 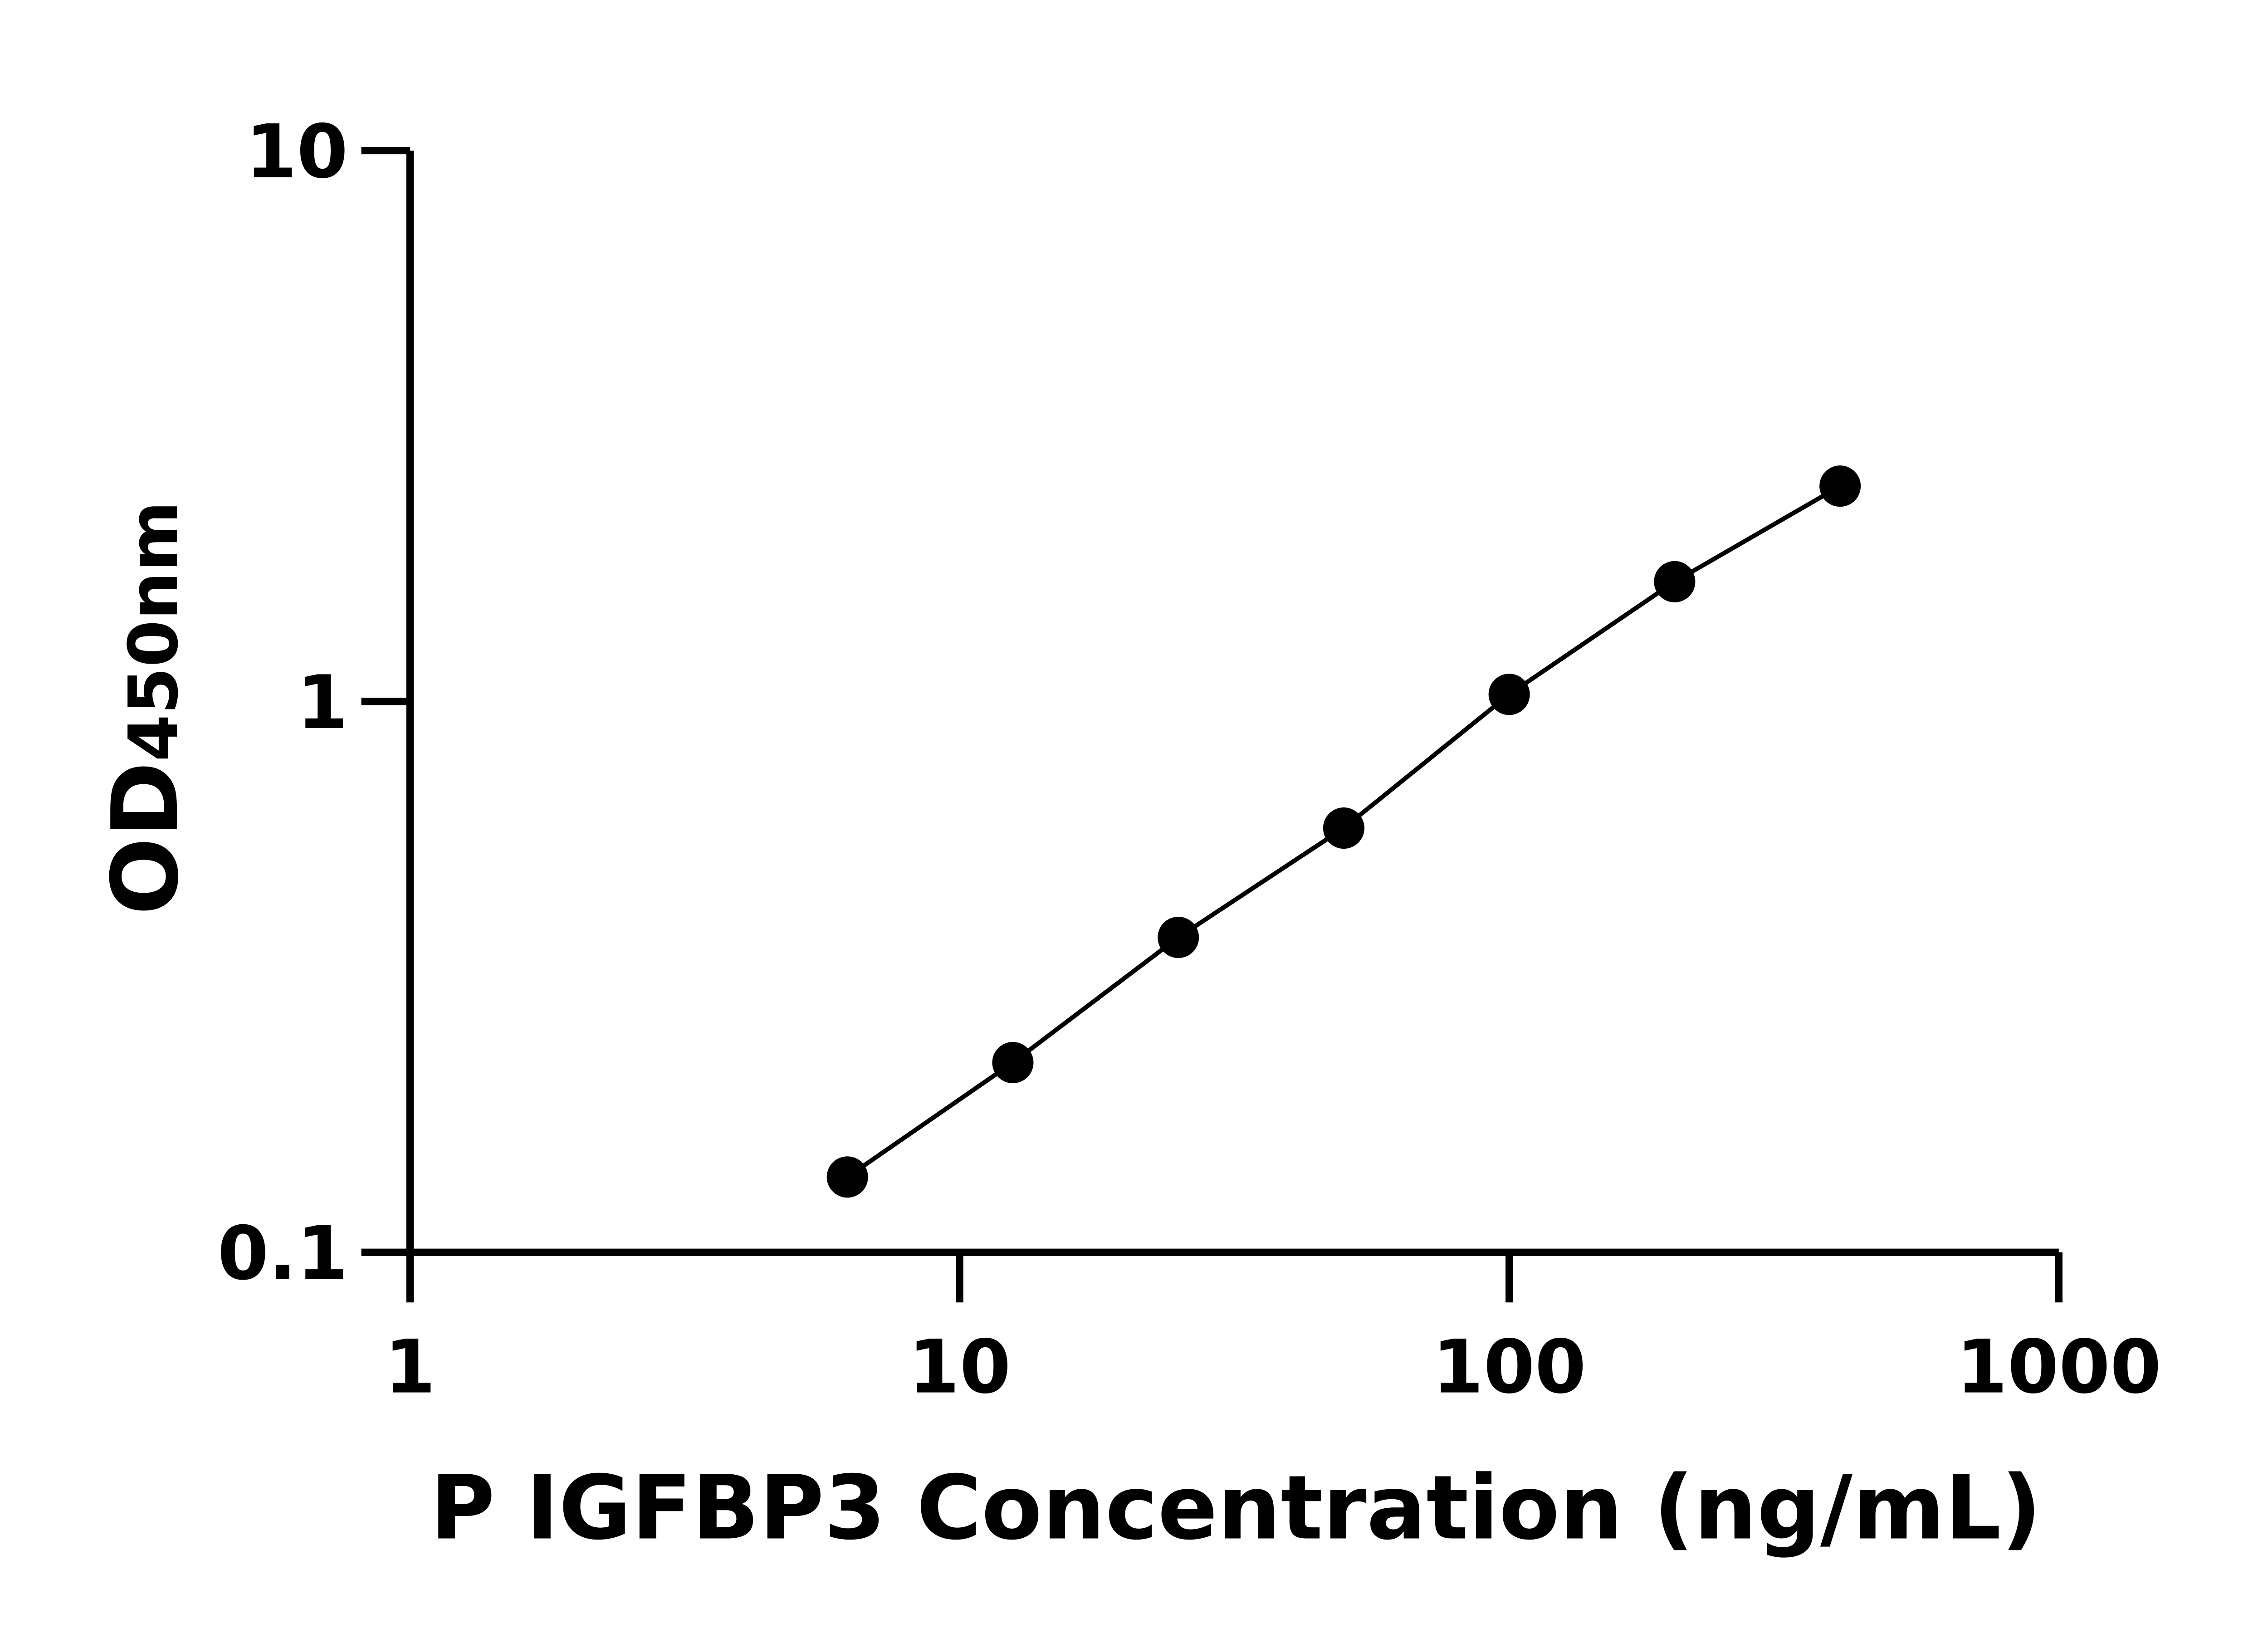 What do you see at coordinates (146, 838) in the screenshot?
I see `y-axis-label-main: OD` at bounding box center [146, 838].